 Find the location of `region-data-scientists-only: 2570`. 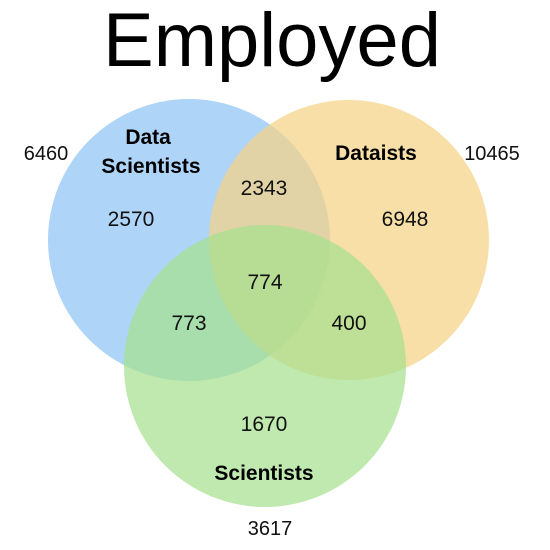

region-data-scientists-only: 2570 is located at coordinates (131, 219).